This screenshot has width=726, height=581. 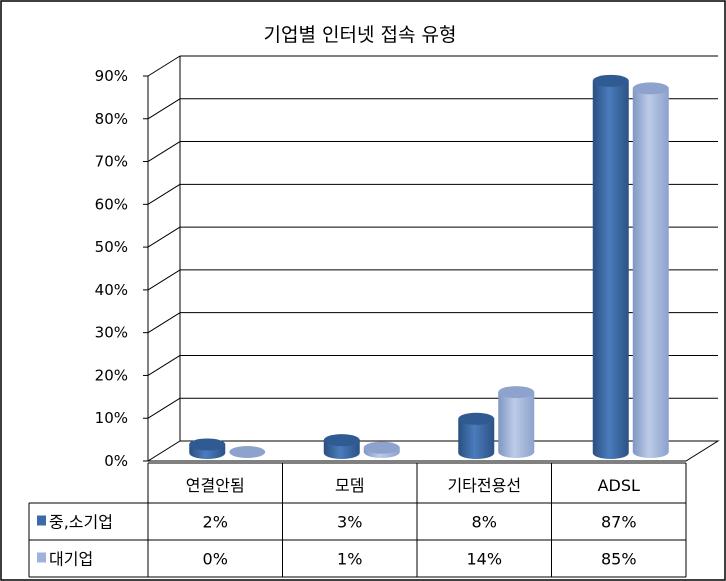 I want to click on data-label: 3%, so click(x=349, y=522).